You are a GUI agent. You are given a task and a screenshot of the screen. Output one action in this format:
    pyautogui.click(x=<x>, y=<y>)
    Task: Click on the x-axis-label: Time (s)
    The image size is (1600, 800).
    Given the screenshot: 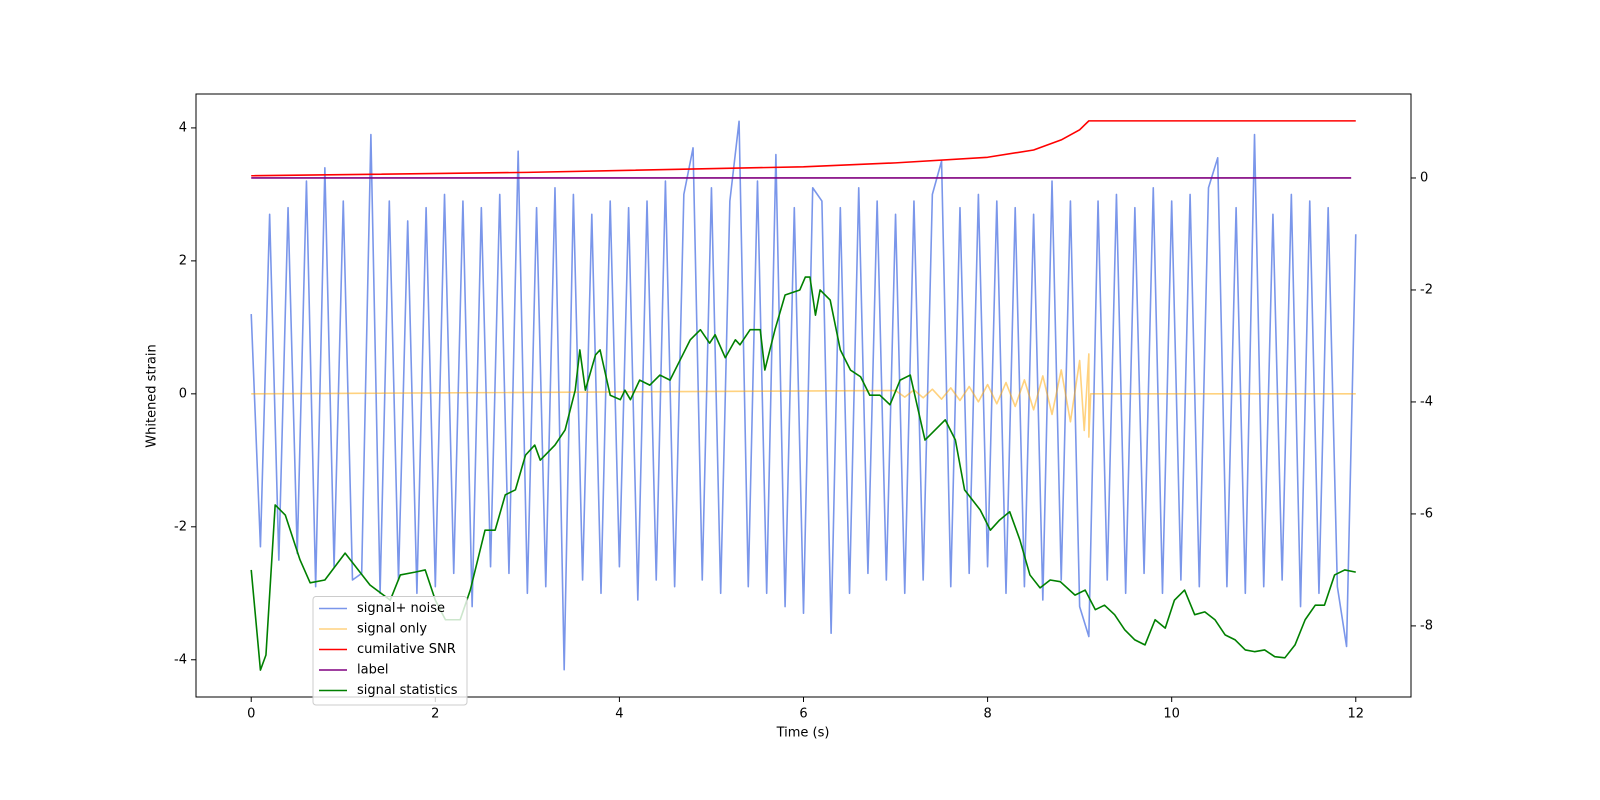 What is the action you would take?
    pyautogui.click(x=803, y=733)
    